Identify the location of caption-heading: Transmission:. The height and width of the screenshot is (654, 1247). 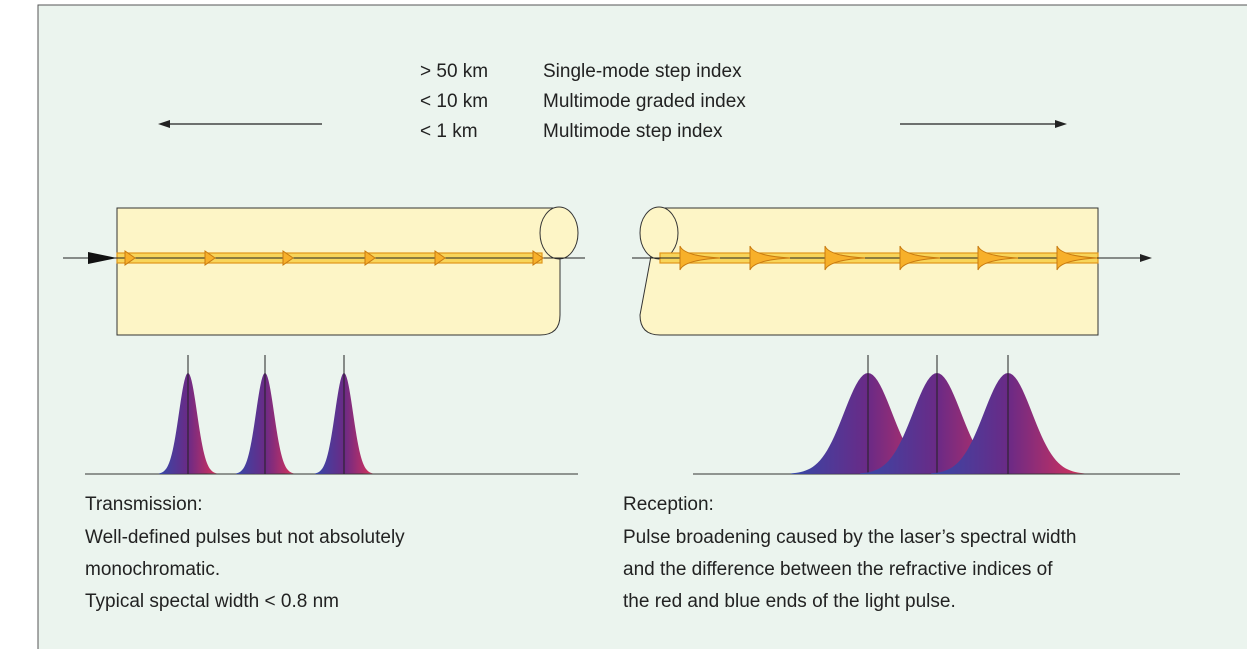
(144, 504).